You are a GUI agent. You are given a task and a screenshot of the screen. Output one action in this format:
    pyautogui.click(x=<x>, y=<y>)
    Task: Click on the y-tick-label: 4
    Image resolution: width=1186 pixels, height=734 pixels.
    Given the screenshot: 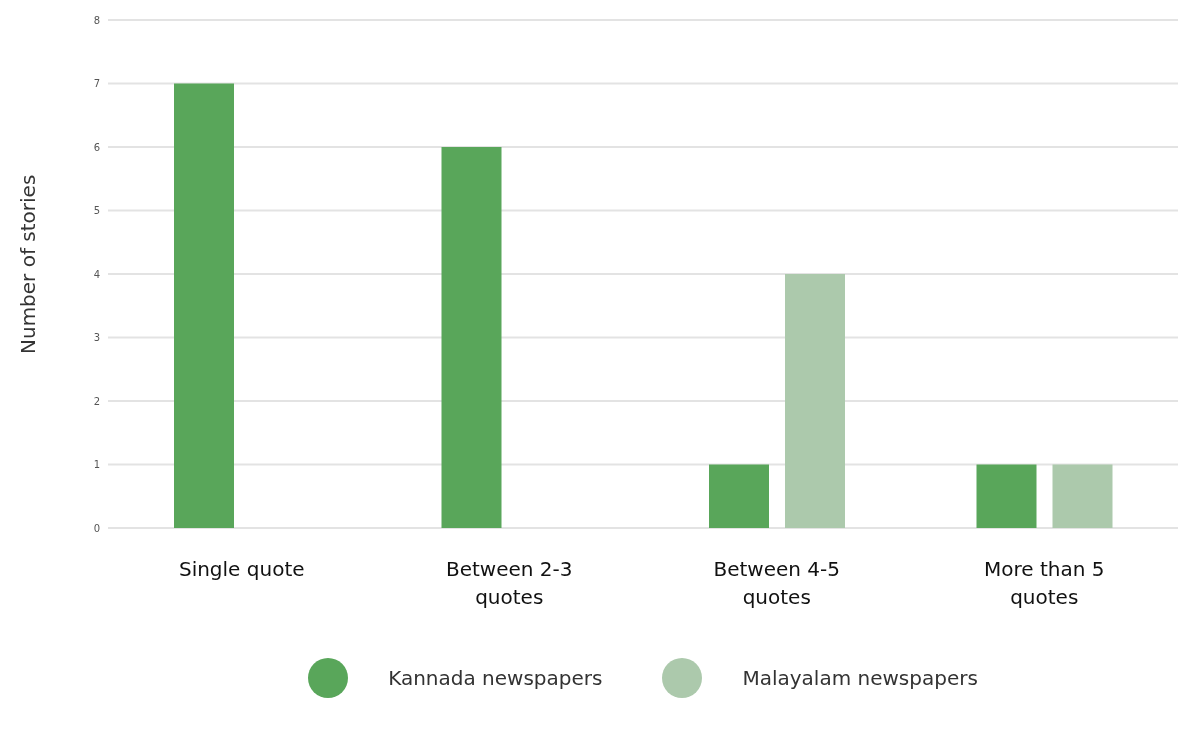 What is the action you would take?
    pyautogui.click(x=96, y=274)
    